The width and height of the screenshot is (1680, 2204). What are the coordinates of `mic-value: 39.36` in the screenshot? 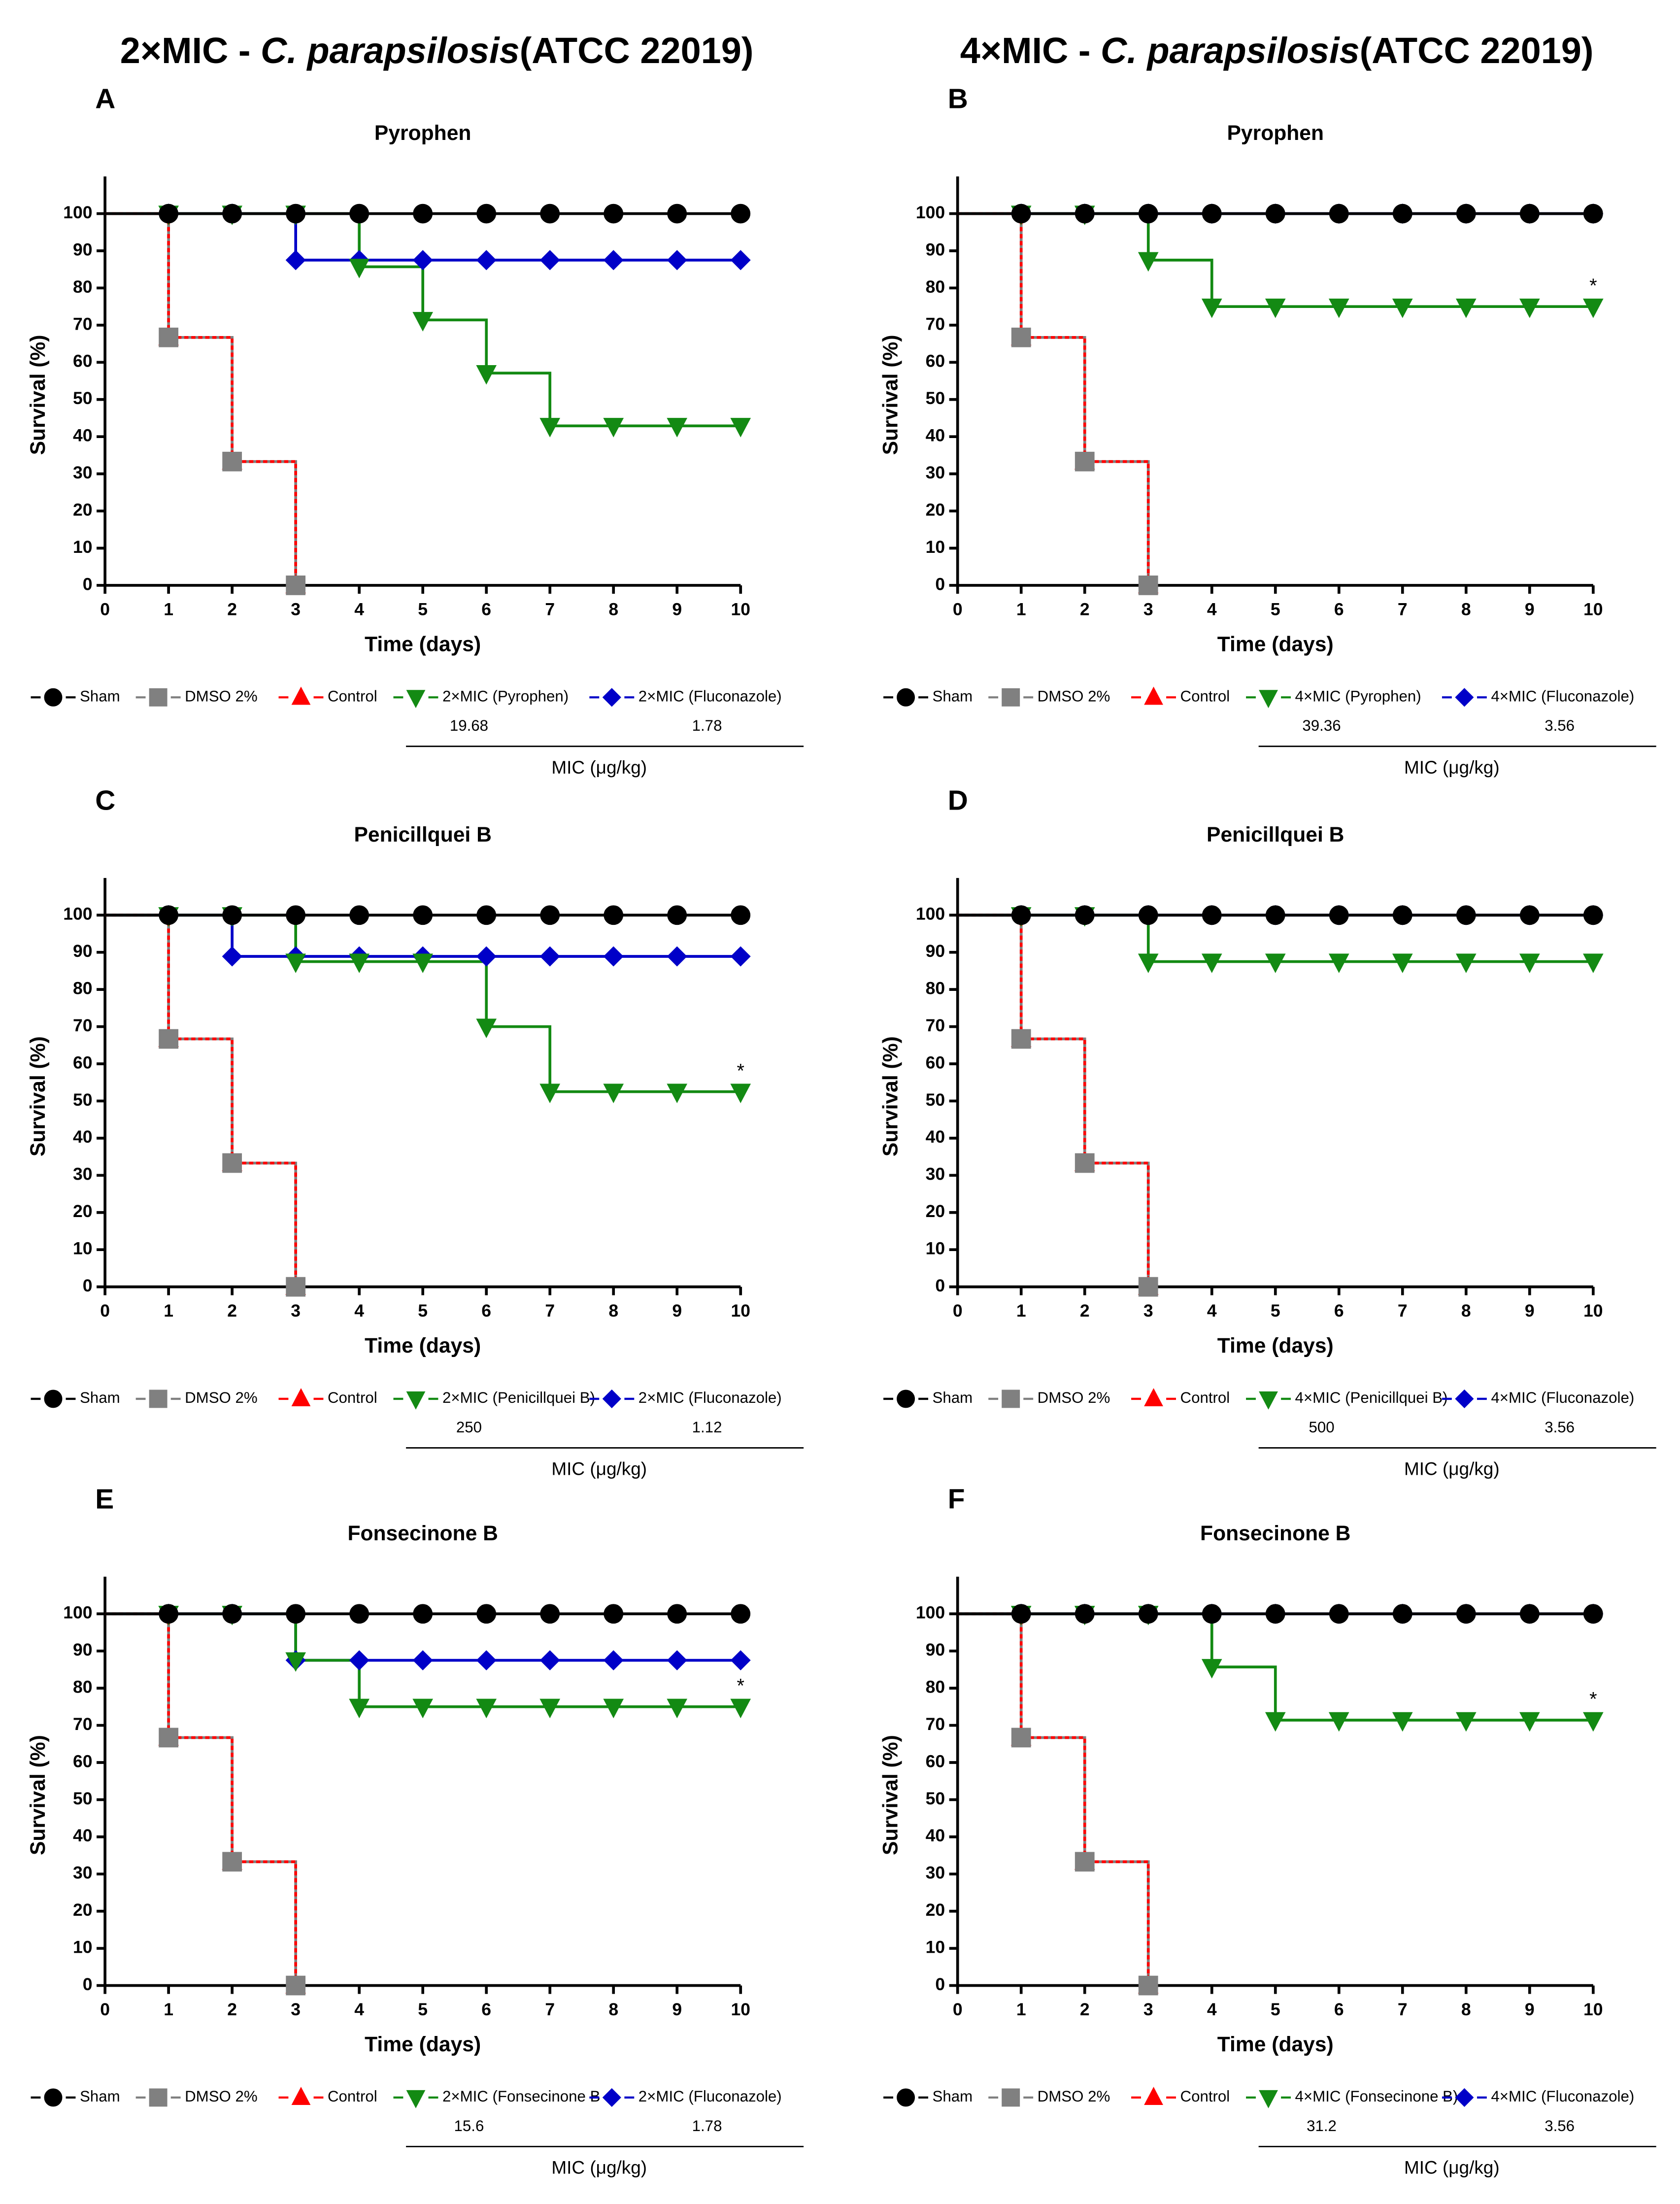 It's located at (1321, 725).